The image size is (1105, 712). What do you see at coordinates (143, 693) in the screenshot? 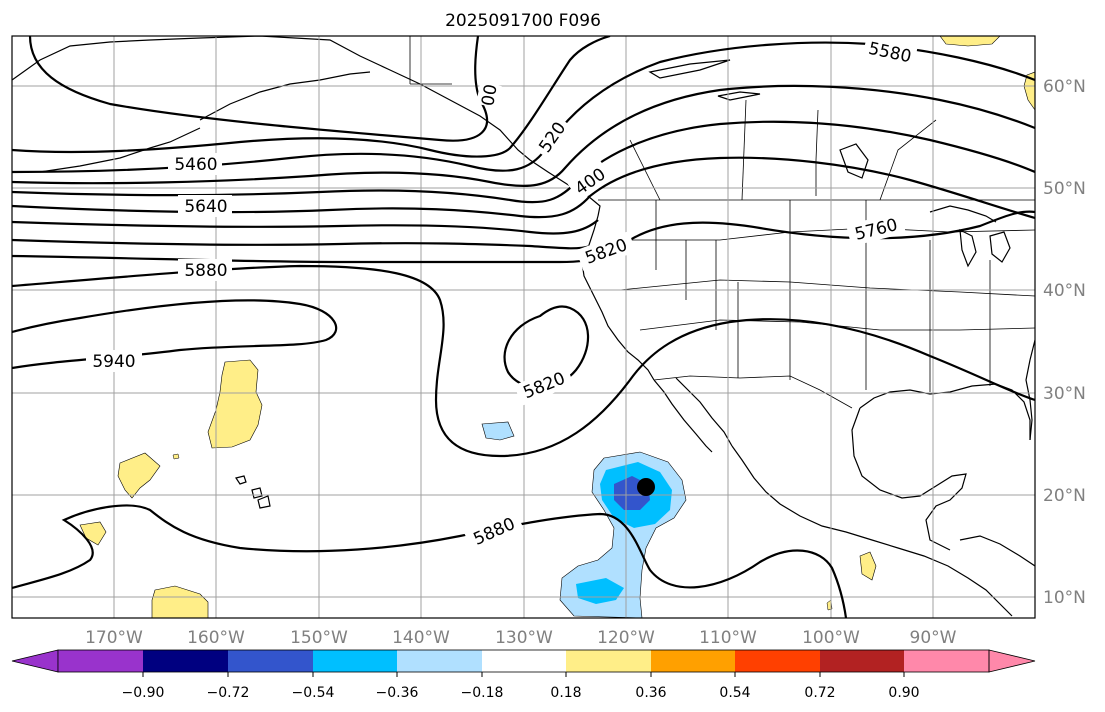
I see `colorbar-tick-label: −0.90` at bounding box center [143, 693].